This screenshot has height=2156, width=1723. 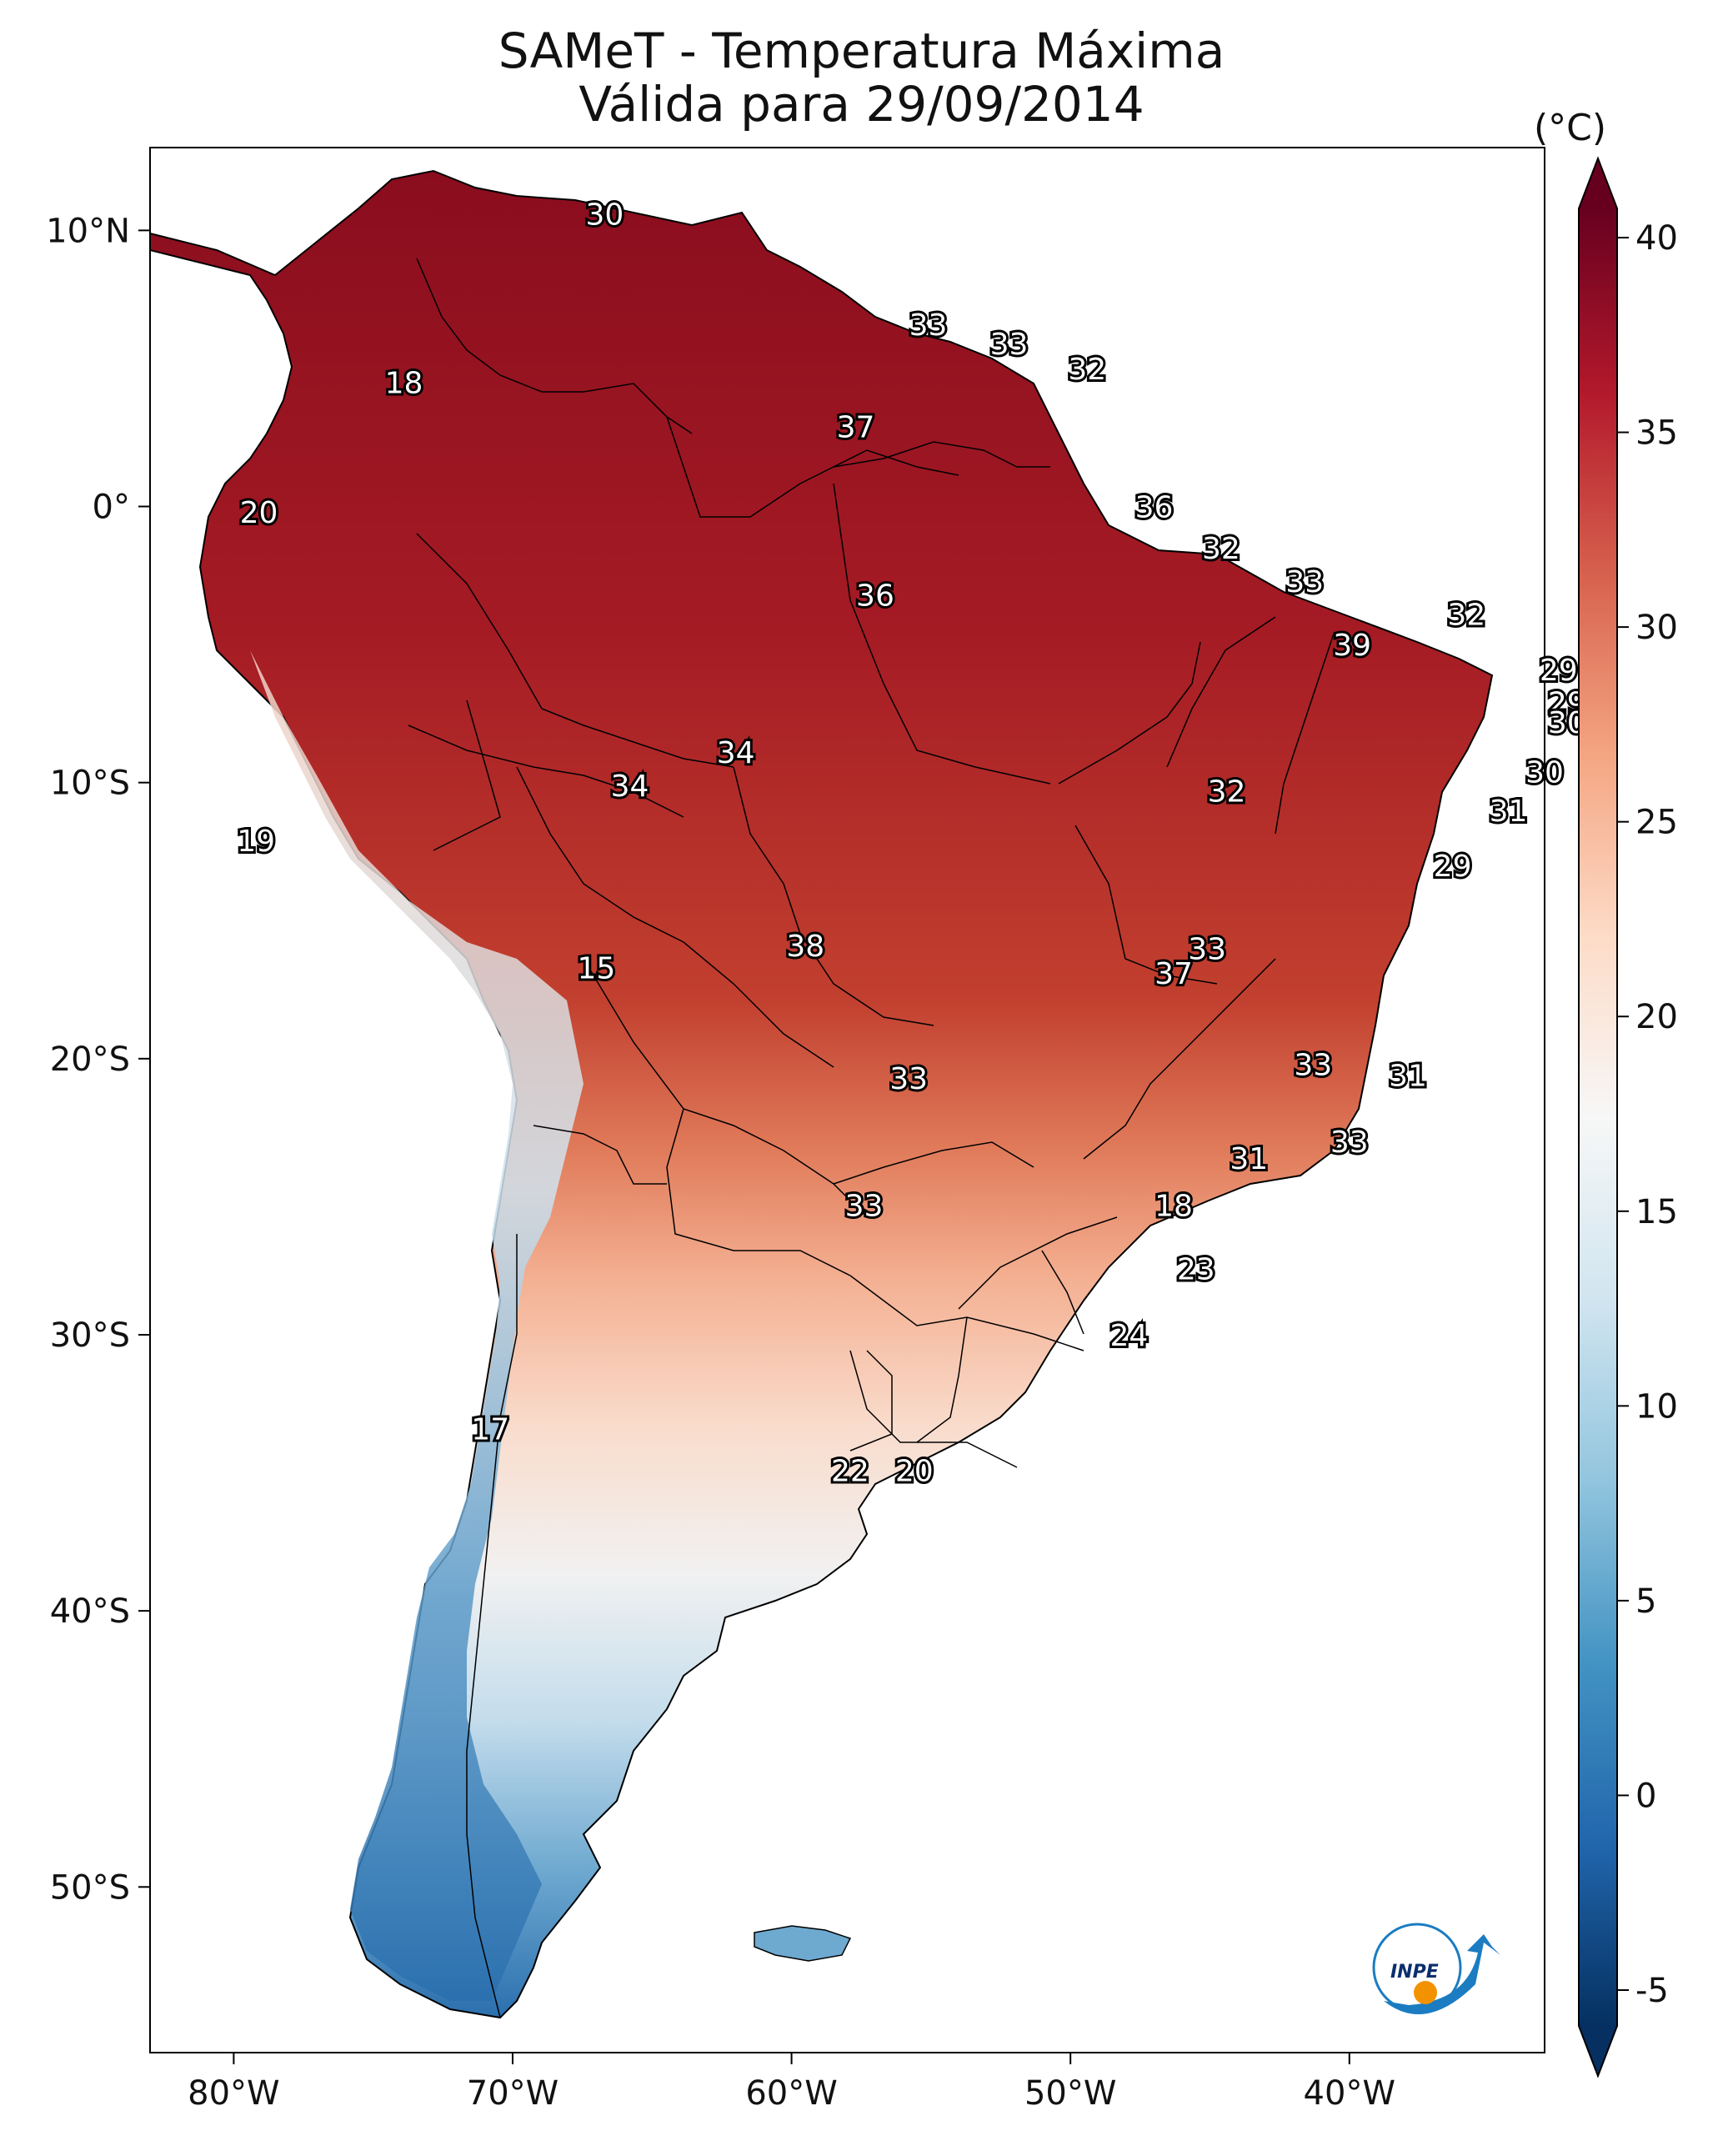 I want to click on andes-cool-band, so click(x=417, y=1325).